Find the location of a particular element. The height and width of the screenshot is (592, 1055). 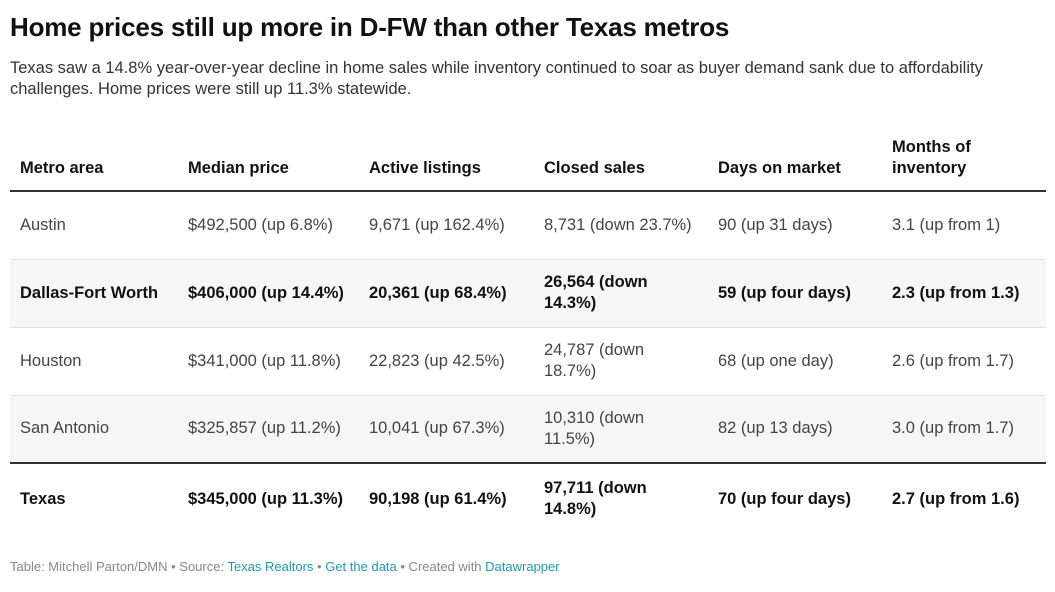

cell-active-listings: 22,823 (up 42.5%) is located at coordinates (446, 361).